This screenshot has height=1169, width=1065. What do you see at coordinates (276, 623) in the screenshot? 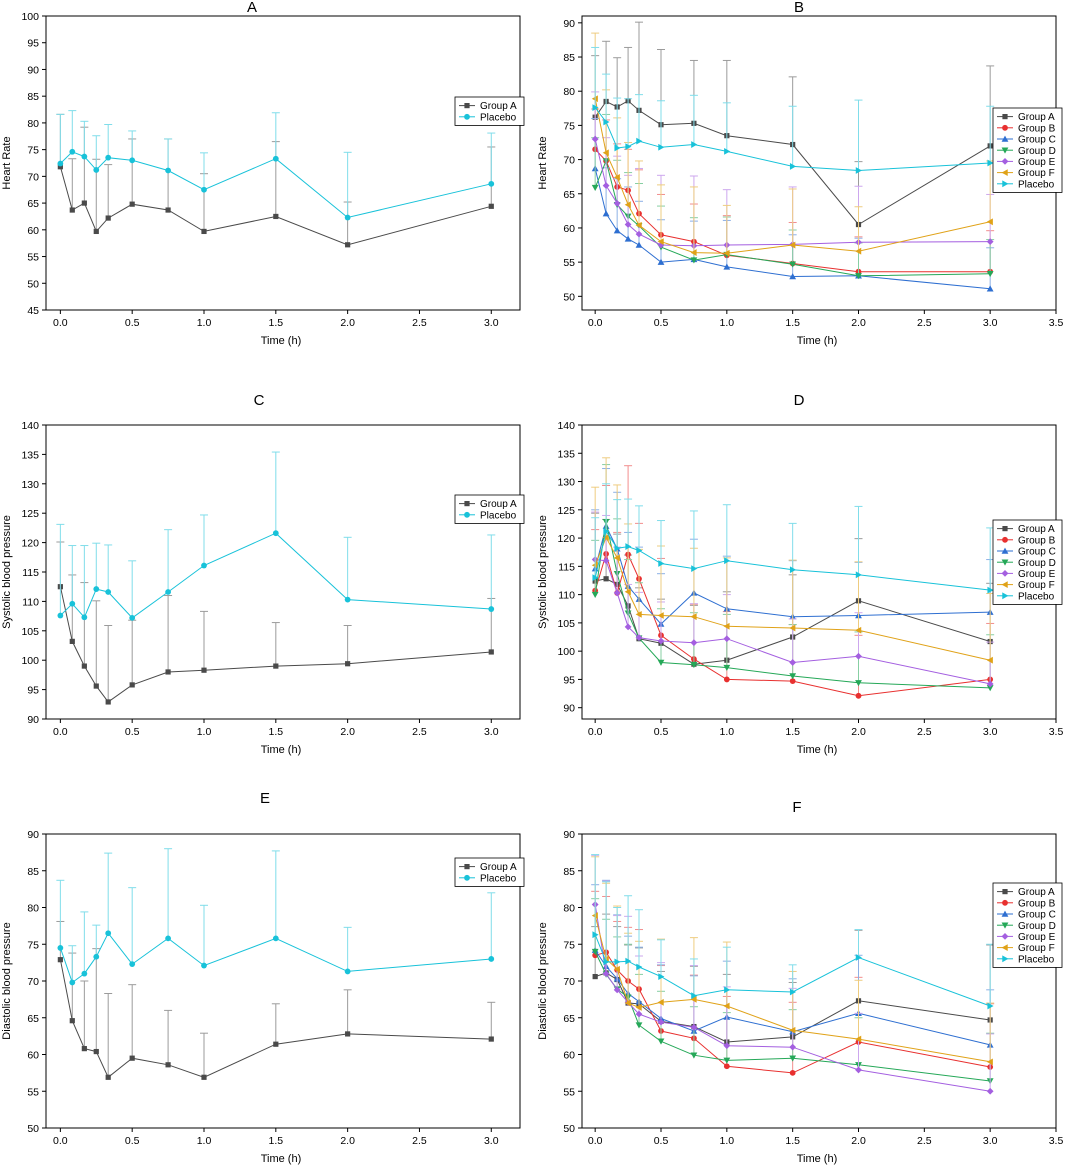
I see `series-group-a` at bounding box center [276, 623].